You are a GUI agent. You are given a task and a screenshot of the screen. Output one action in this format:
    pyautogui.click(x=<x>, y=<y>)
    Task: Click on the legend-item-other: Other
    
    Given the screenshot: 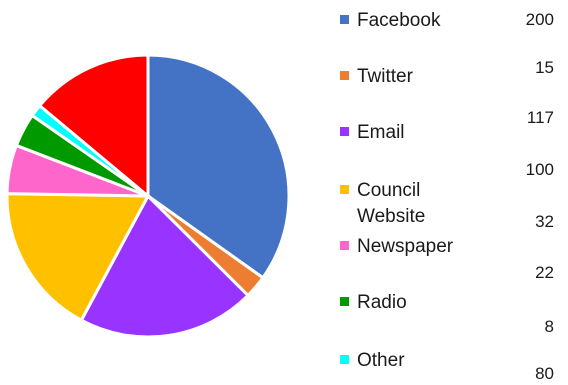 What is the action you would take?
    pyautogui.click(x=408, y=361)
    